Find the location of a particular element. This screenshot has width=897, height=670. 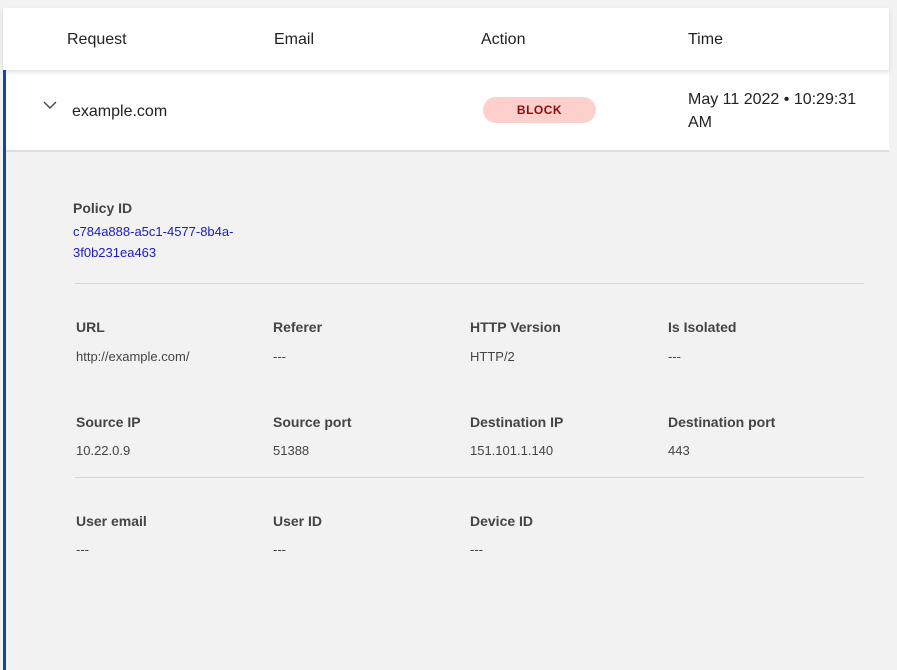

policy-id-link: c784a888-a5c1-4577-8b4a-3f0b231ea463 is located at coordinates (153, 242).